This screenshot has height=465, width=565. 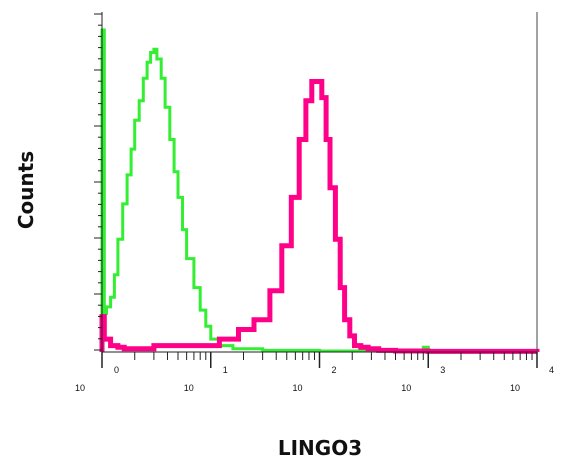 I want to click on x-tick-label-exponent: 3, so click(x=442, y=370).